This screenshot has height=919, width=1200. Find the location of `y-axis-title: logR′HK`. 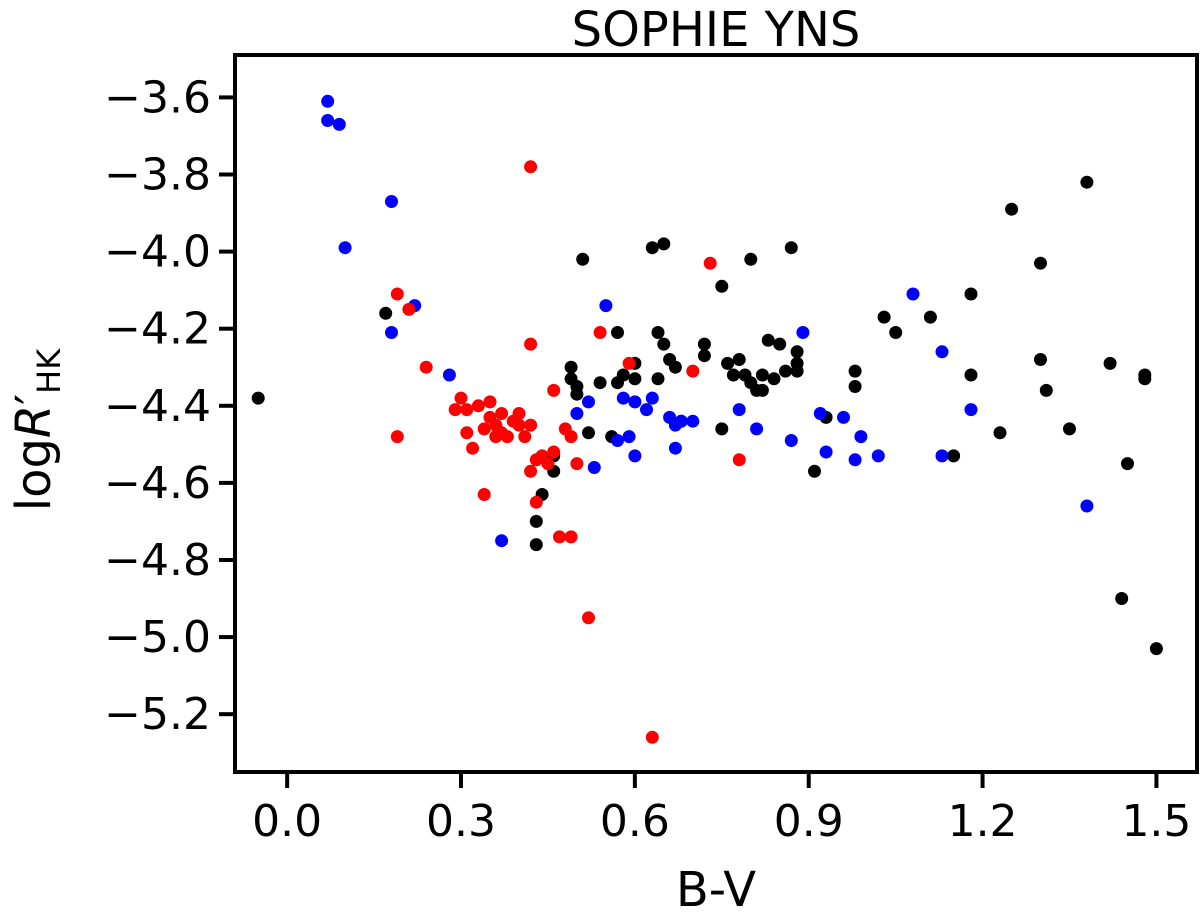

y-axis-title: logR′HK is located at coordinates (37, 430).